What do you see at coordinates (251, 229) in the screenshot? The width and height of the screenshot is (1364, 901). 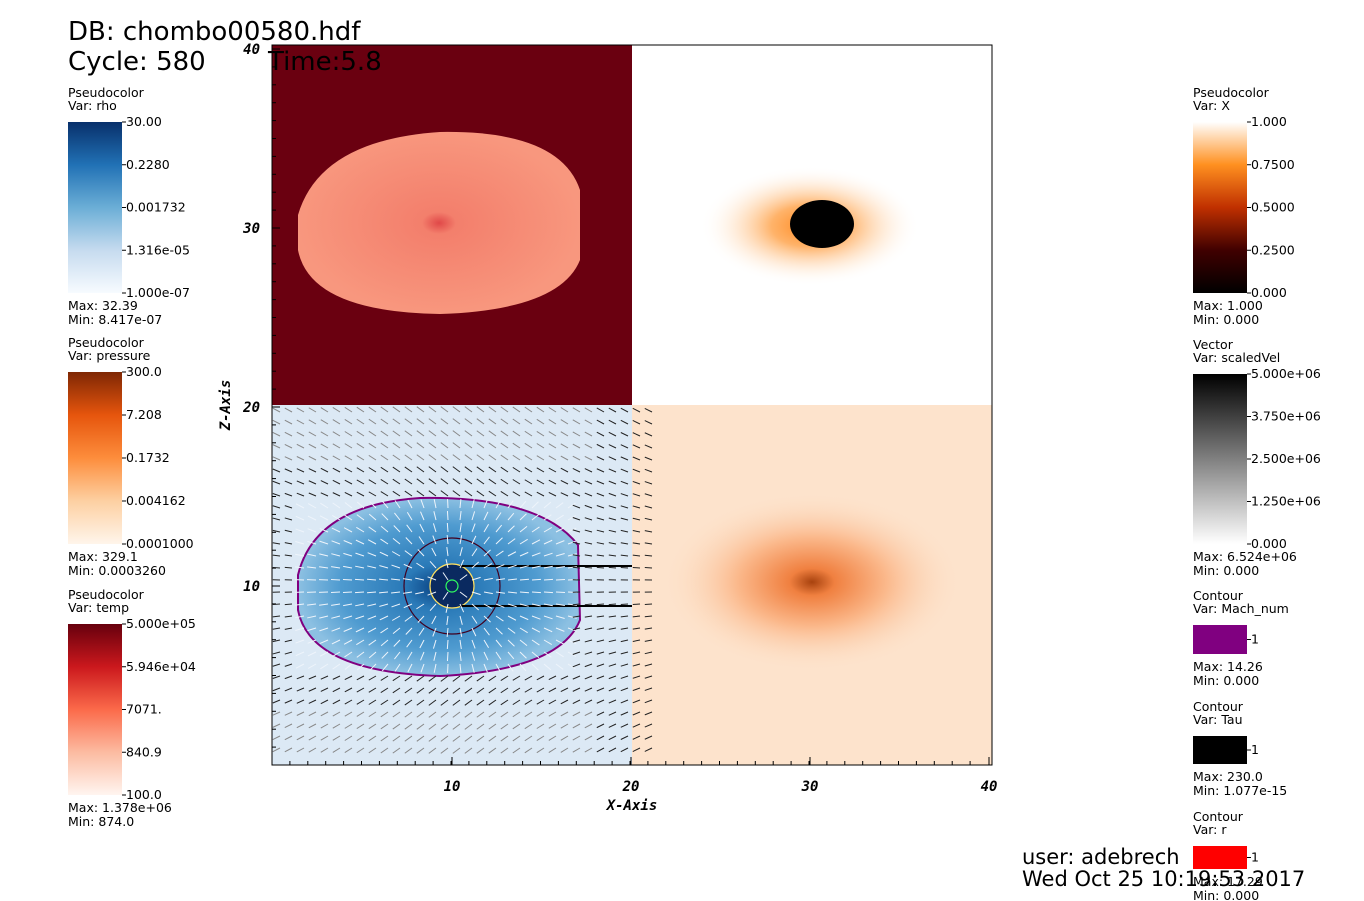 I see `z-tick-label: 30` at bounding box center [251, 229].